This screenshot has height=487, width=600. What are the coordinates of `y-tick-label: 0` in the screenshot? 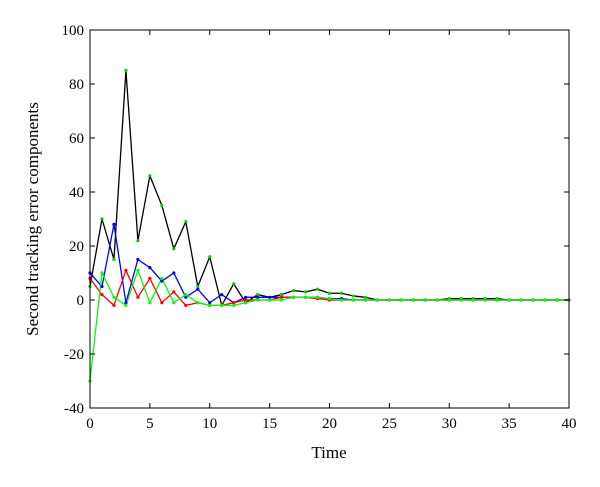 It's located at (81, 301).